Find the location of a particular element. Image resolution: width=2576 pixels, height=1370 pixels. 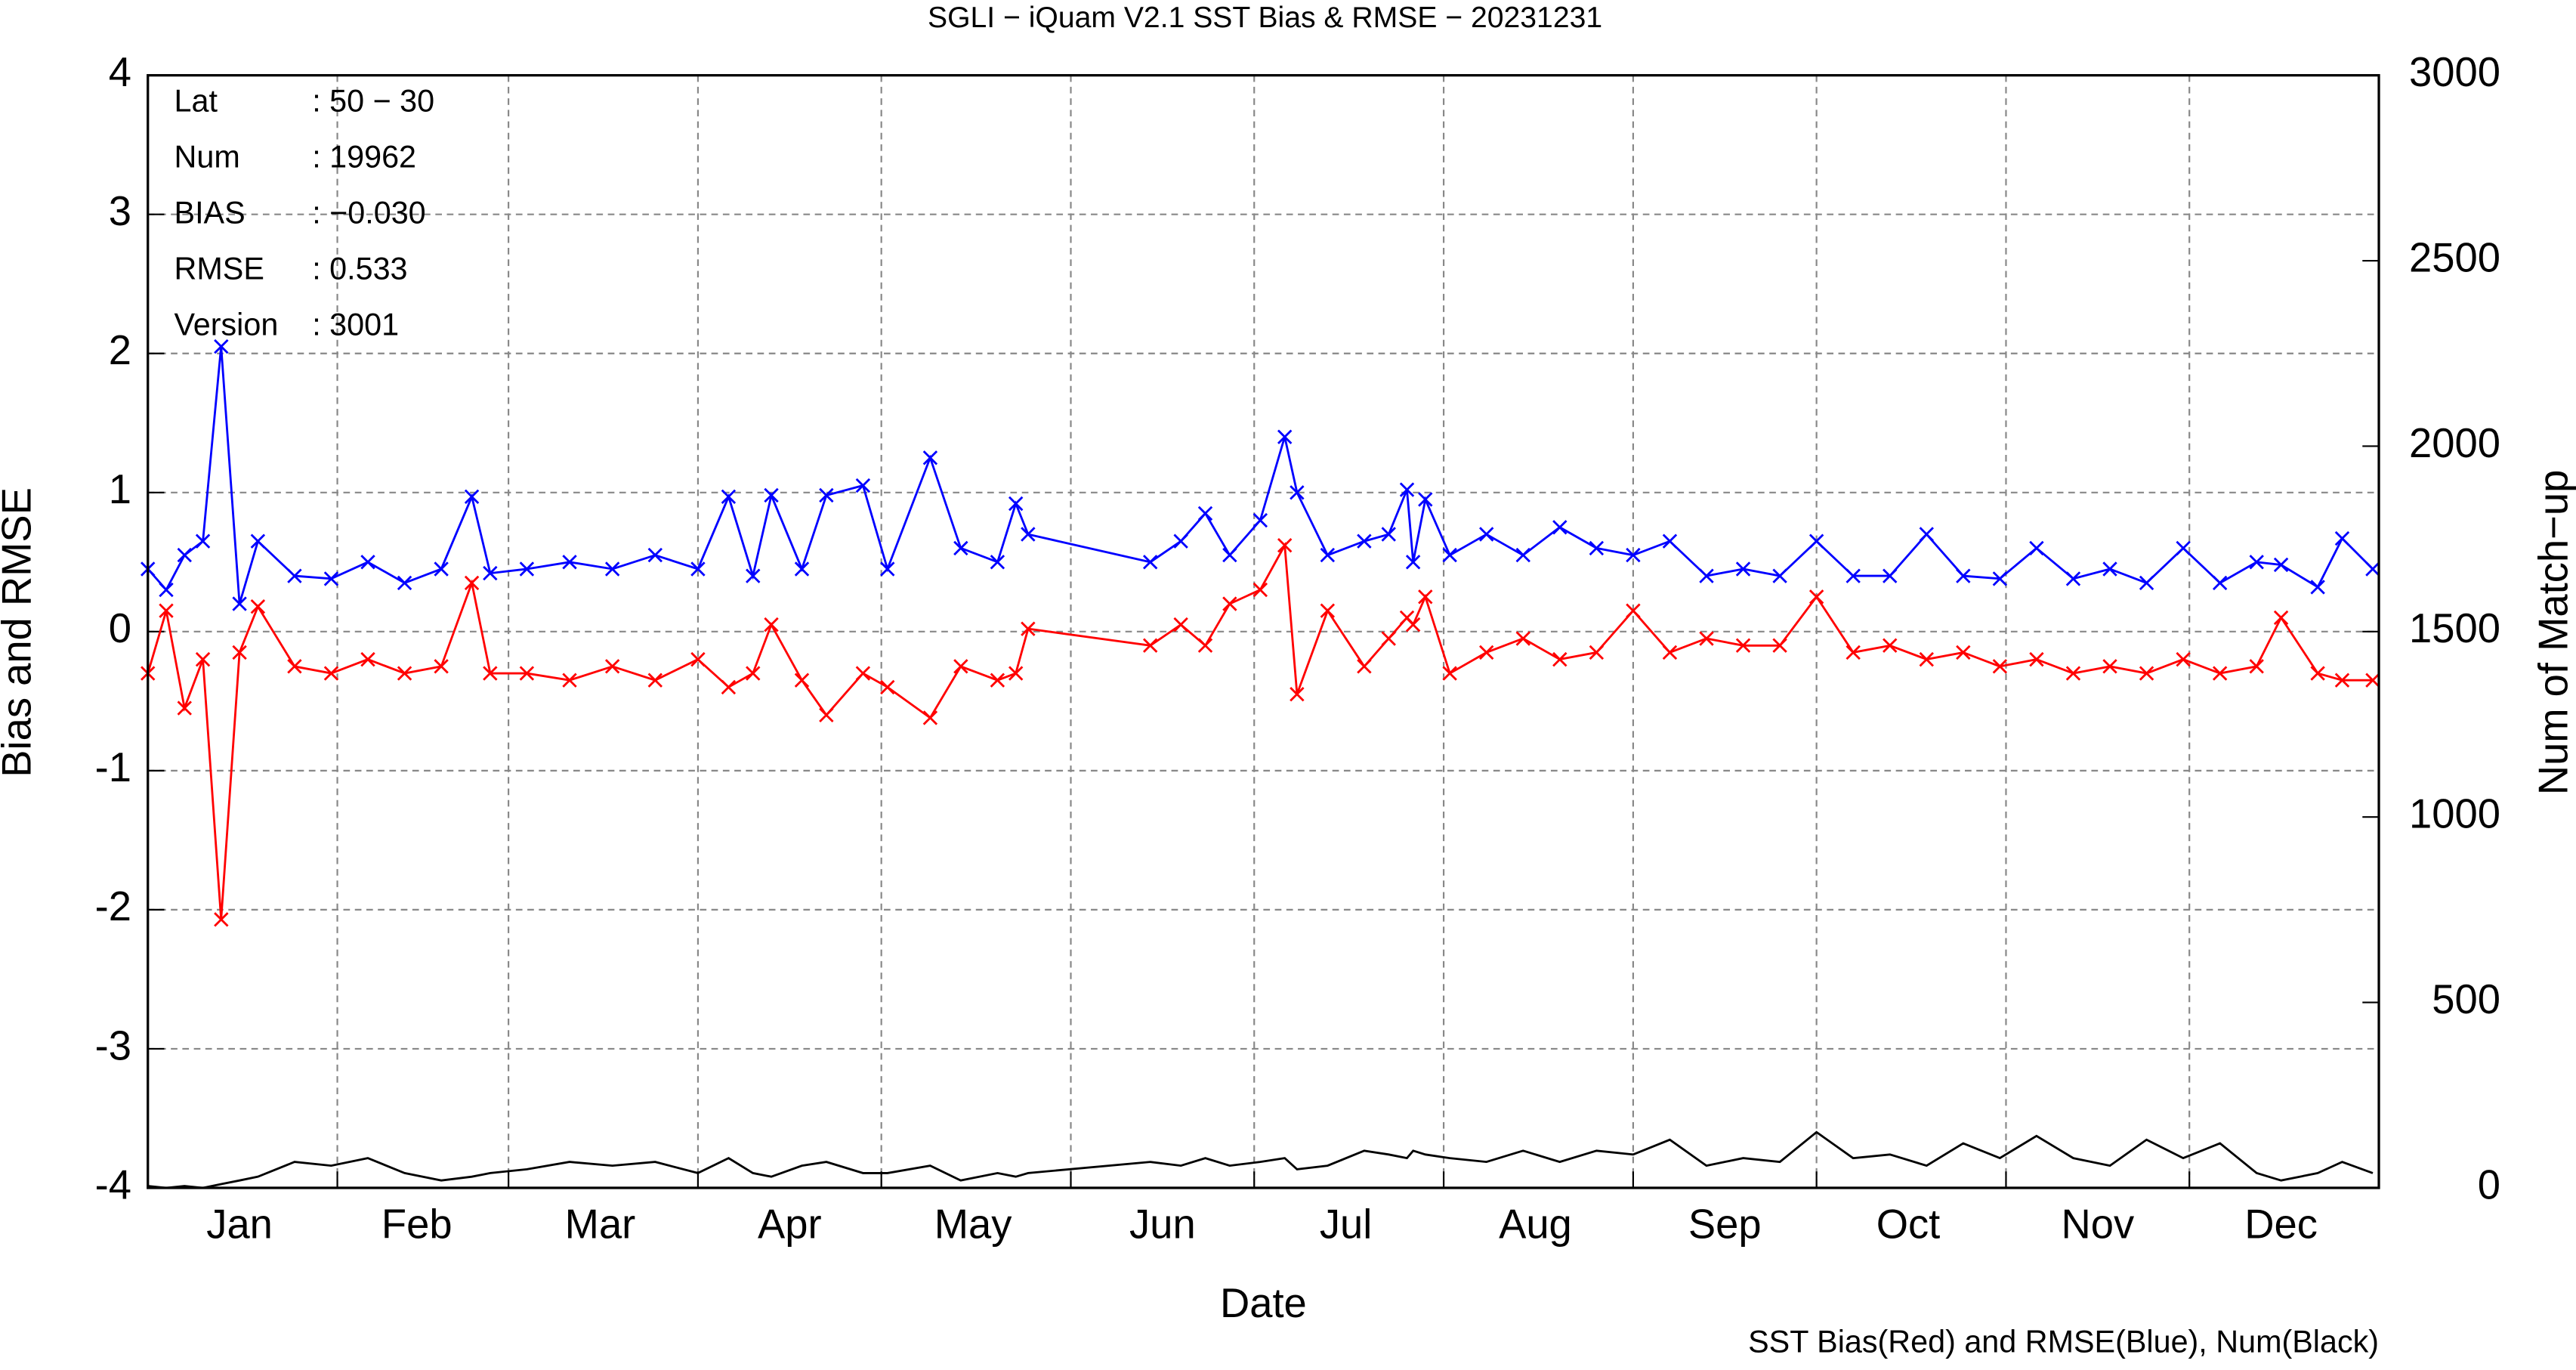

info-label: Num is located at coordinates (207, 157).